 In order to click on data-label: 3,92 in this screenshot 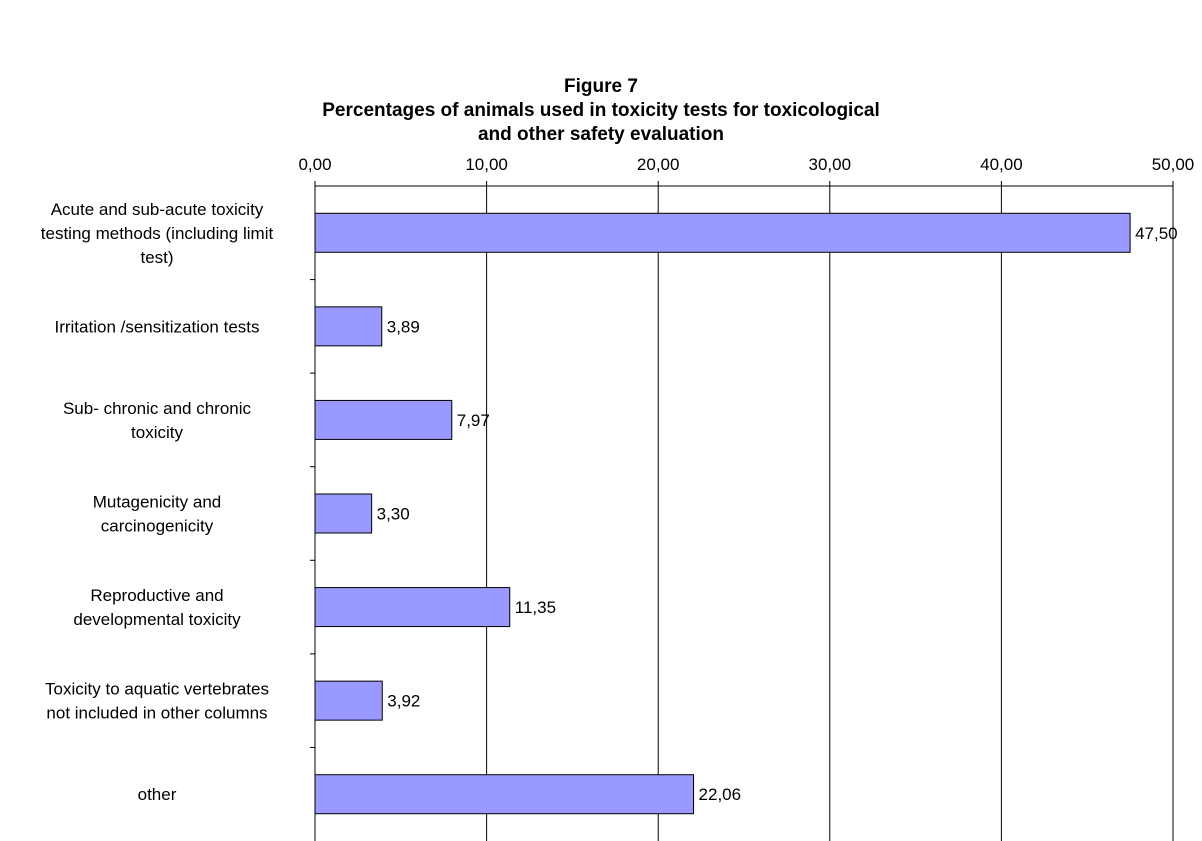, I will do `click(403, 701)`.